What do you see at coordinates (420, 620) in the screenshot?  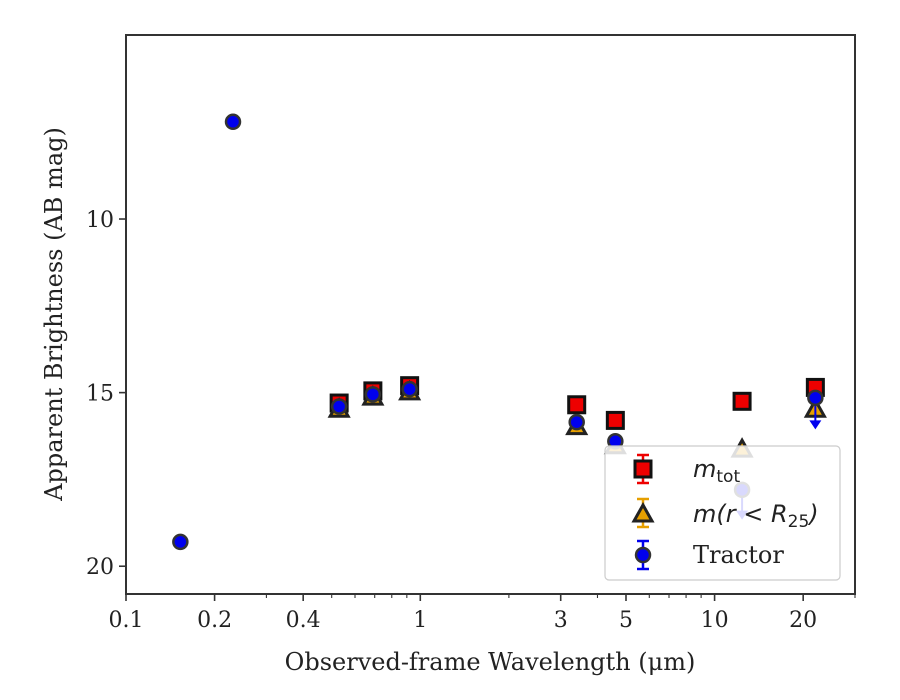 I see `x-tick-label: 1` at bounding box center [420, 620].